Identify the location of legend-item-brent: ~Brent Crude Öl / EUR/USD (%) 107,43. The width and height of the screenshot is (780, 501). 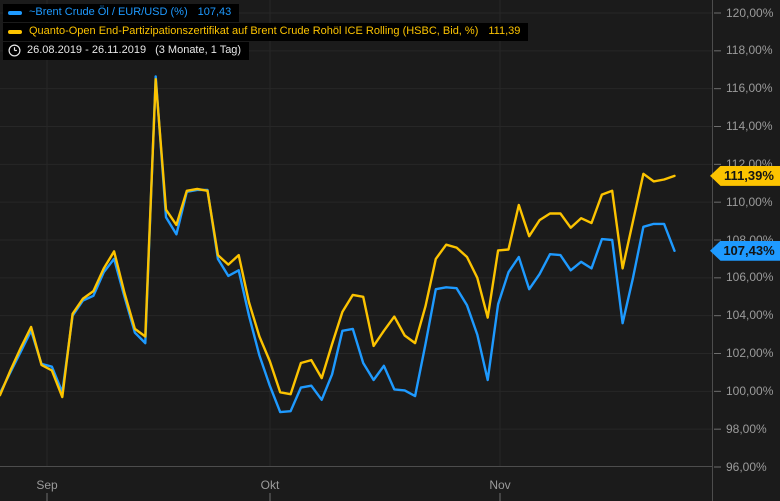
(121, 13).